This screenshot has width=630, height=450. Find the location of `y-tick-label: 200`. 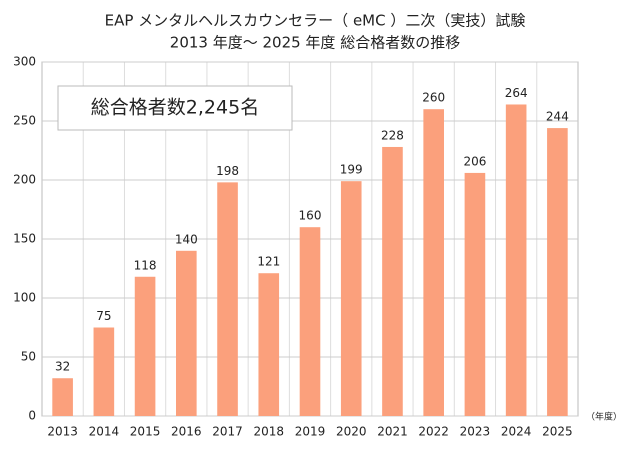

y-tick-label: 200 is located at coordinates (24, 180).